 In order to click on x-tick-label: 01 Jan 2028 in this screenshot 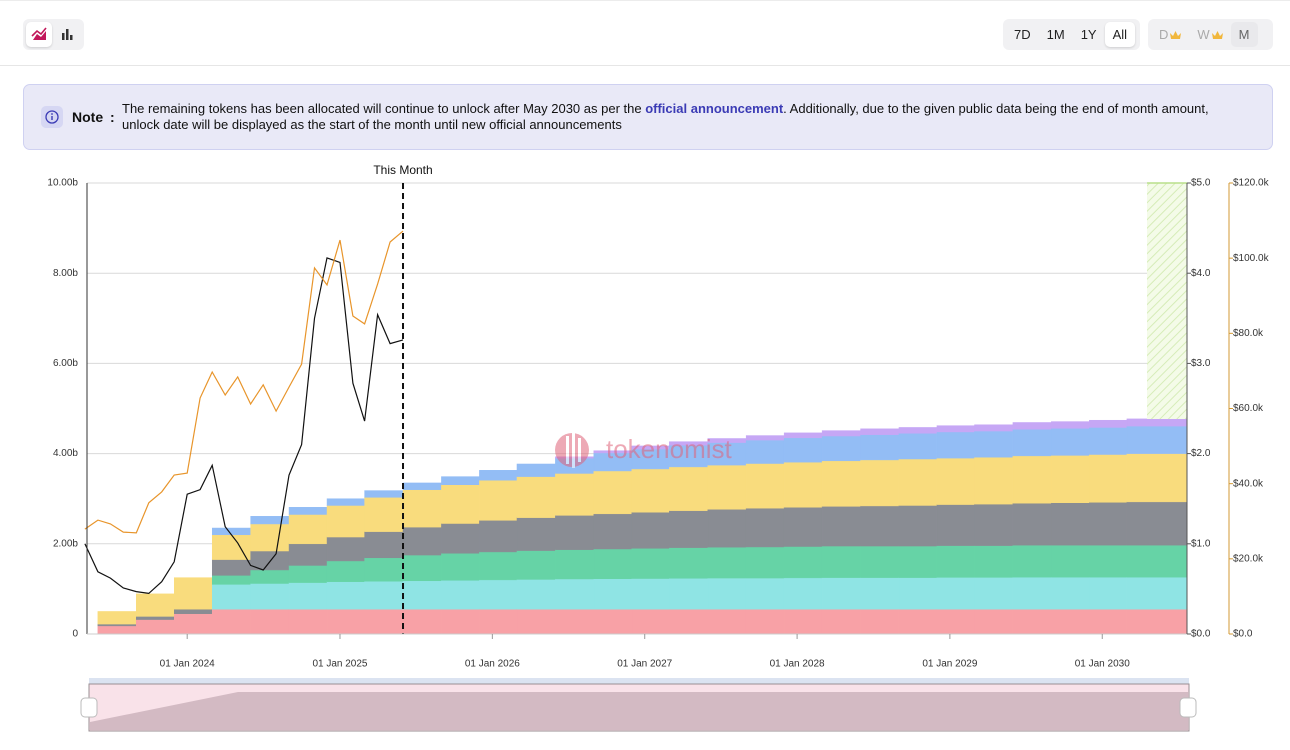, I will do `click(797, 664)`.